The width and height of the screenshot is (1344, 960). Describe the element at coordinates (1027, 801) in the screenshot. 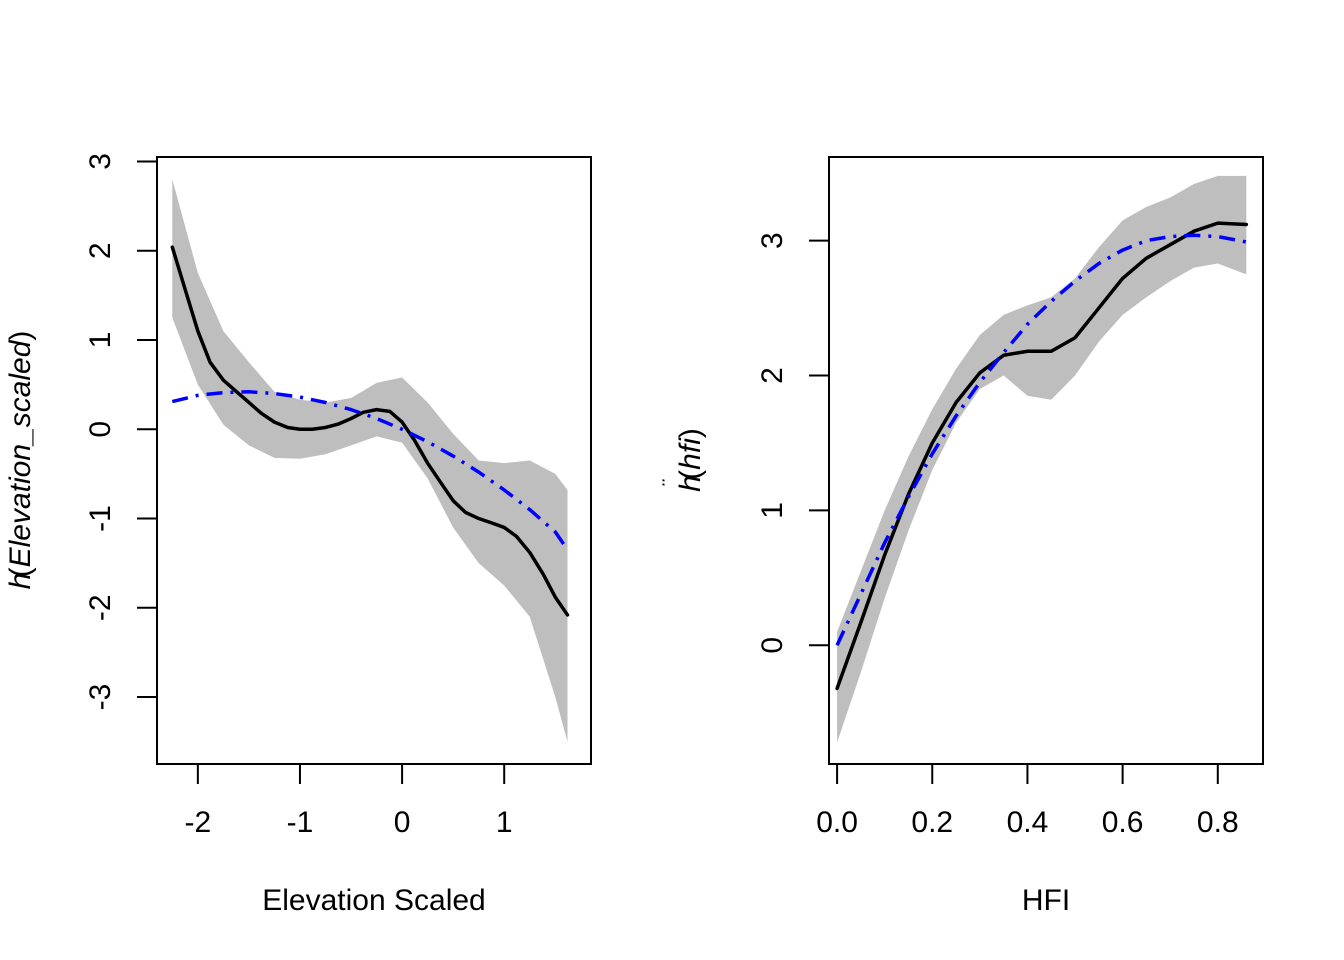

I see `x-axis: 0.0 0.2 0.4 0.6 0.8` at that location.